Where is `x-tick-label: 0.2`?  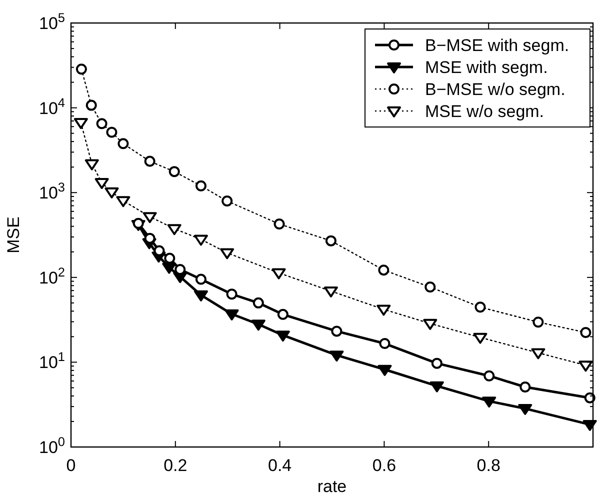
x-tick-label: 0.2 is located at coordinates (176, 465).